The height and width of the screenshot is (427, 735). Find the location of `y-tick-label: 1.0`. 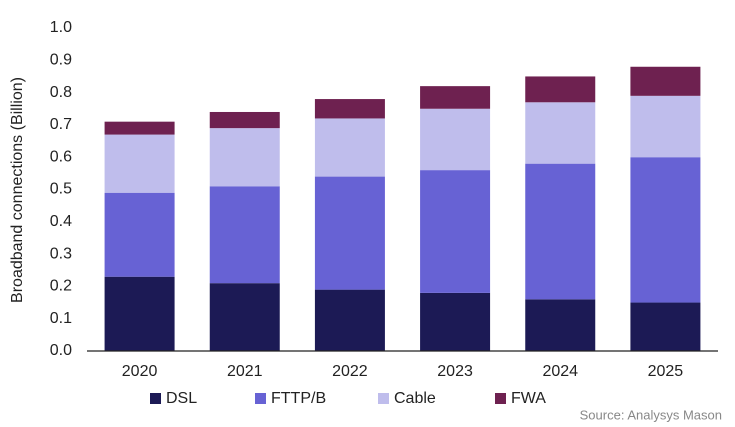

y-tick-label: 1.0 is located at coordinates (61, 27).